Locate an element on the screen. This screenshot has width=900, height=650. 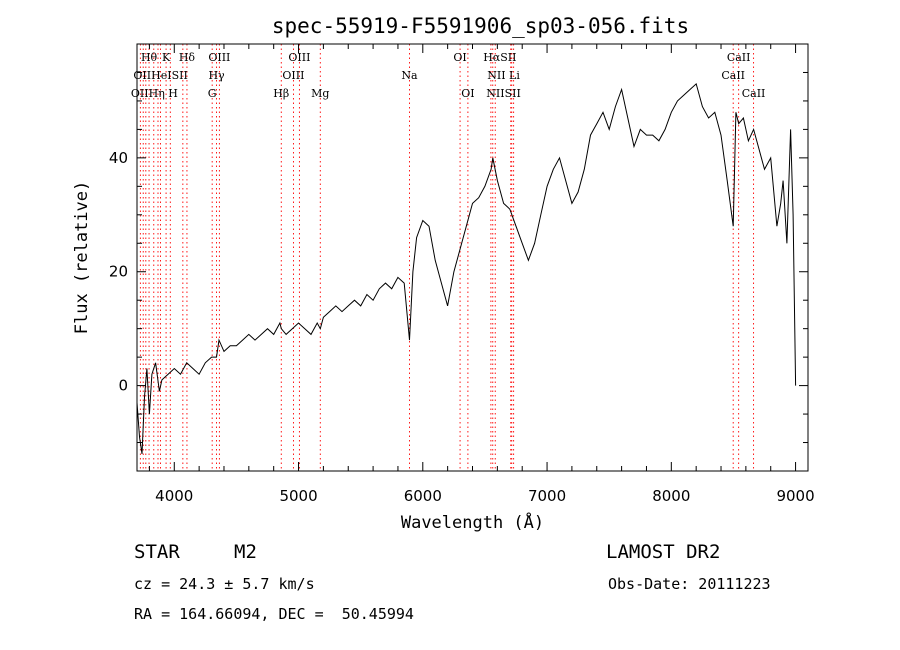
x-tick-label: 4000 is located at coordinates (174, 496).